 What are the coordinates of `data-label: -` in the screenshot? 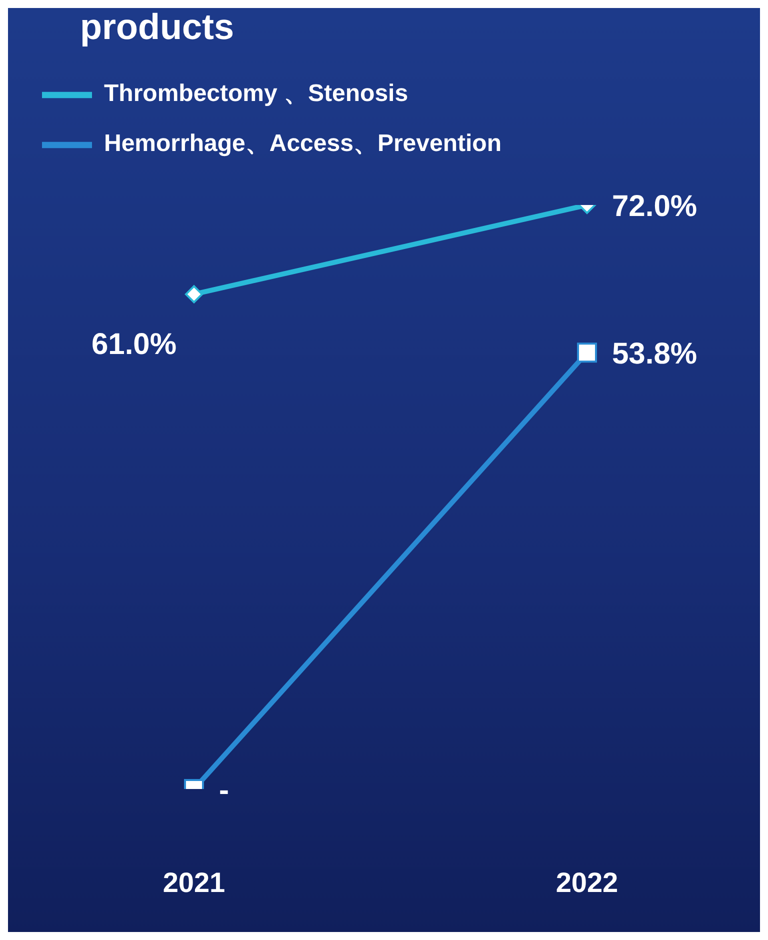 It's located at (224, 790).